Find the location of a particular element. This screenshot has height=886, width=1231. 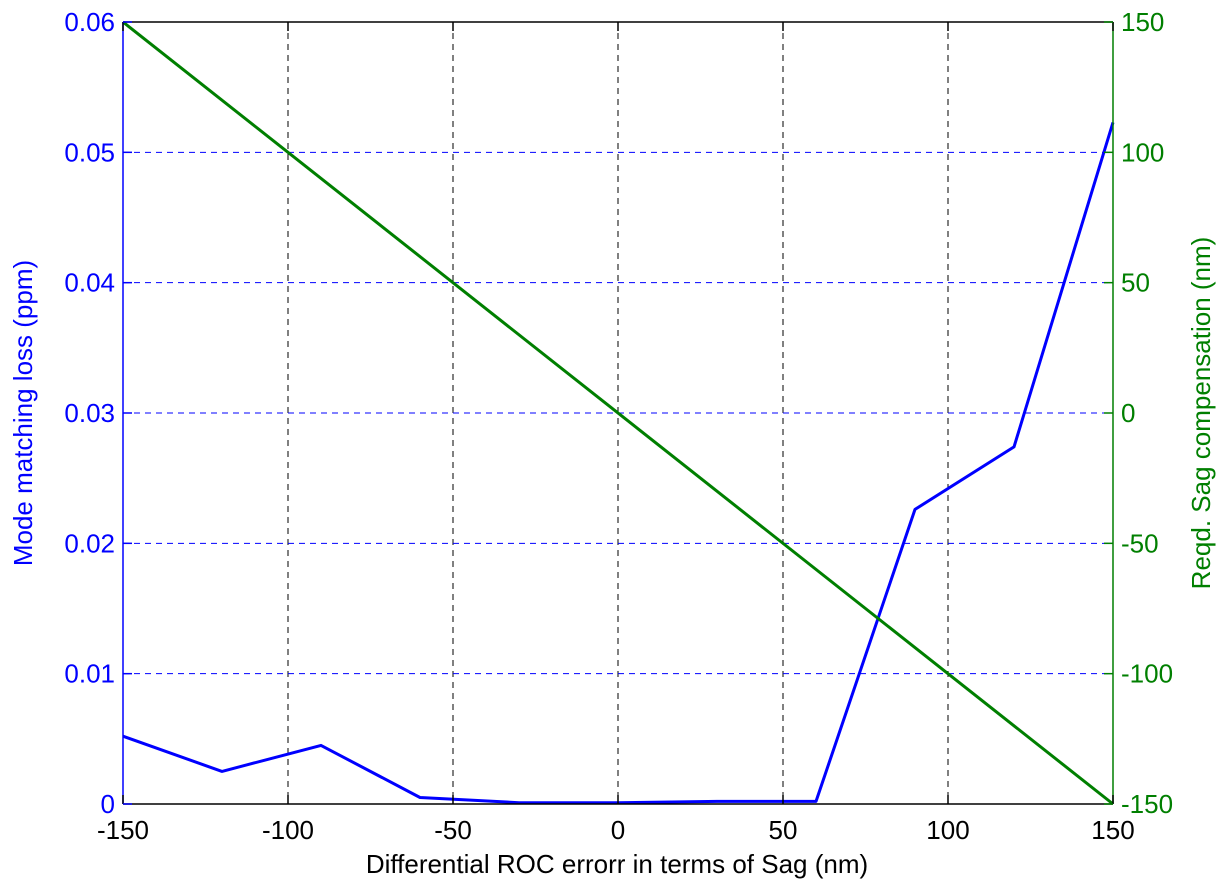

y-right-tick-label: -150 is located at coordinates (1147, 804).